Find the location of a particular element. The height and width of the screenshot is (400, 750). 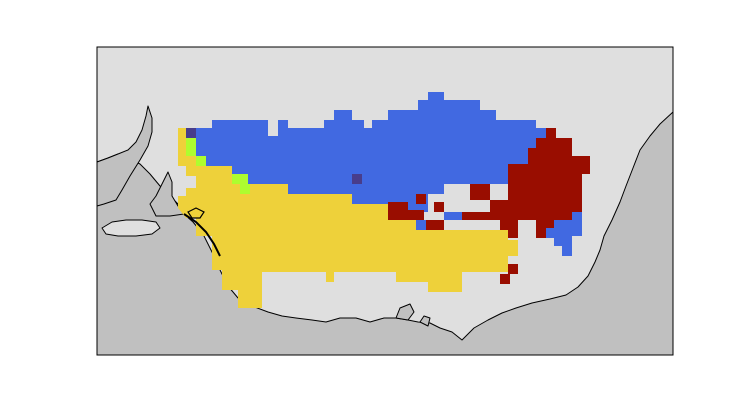

lake-alexandrina is located at coordinates (196, 213).